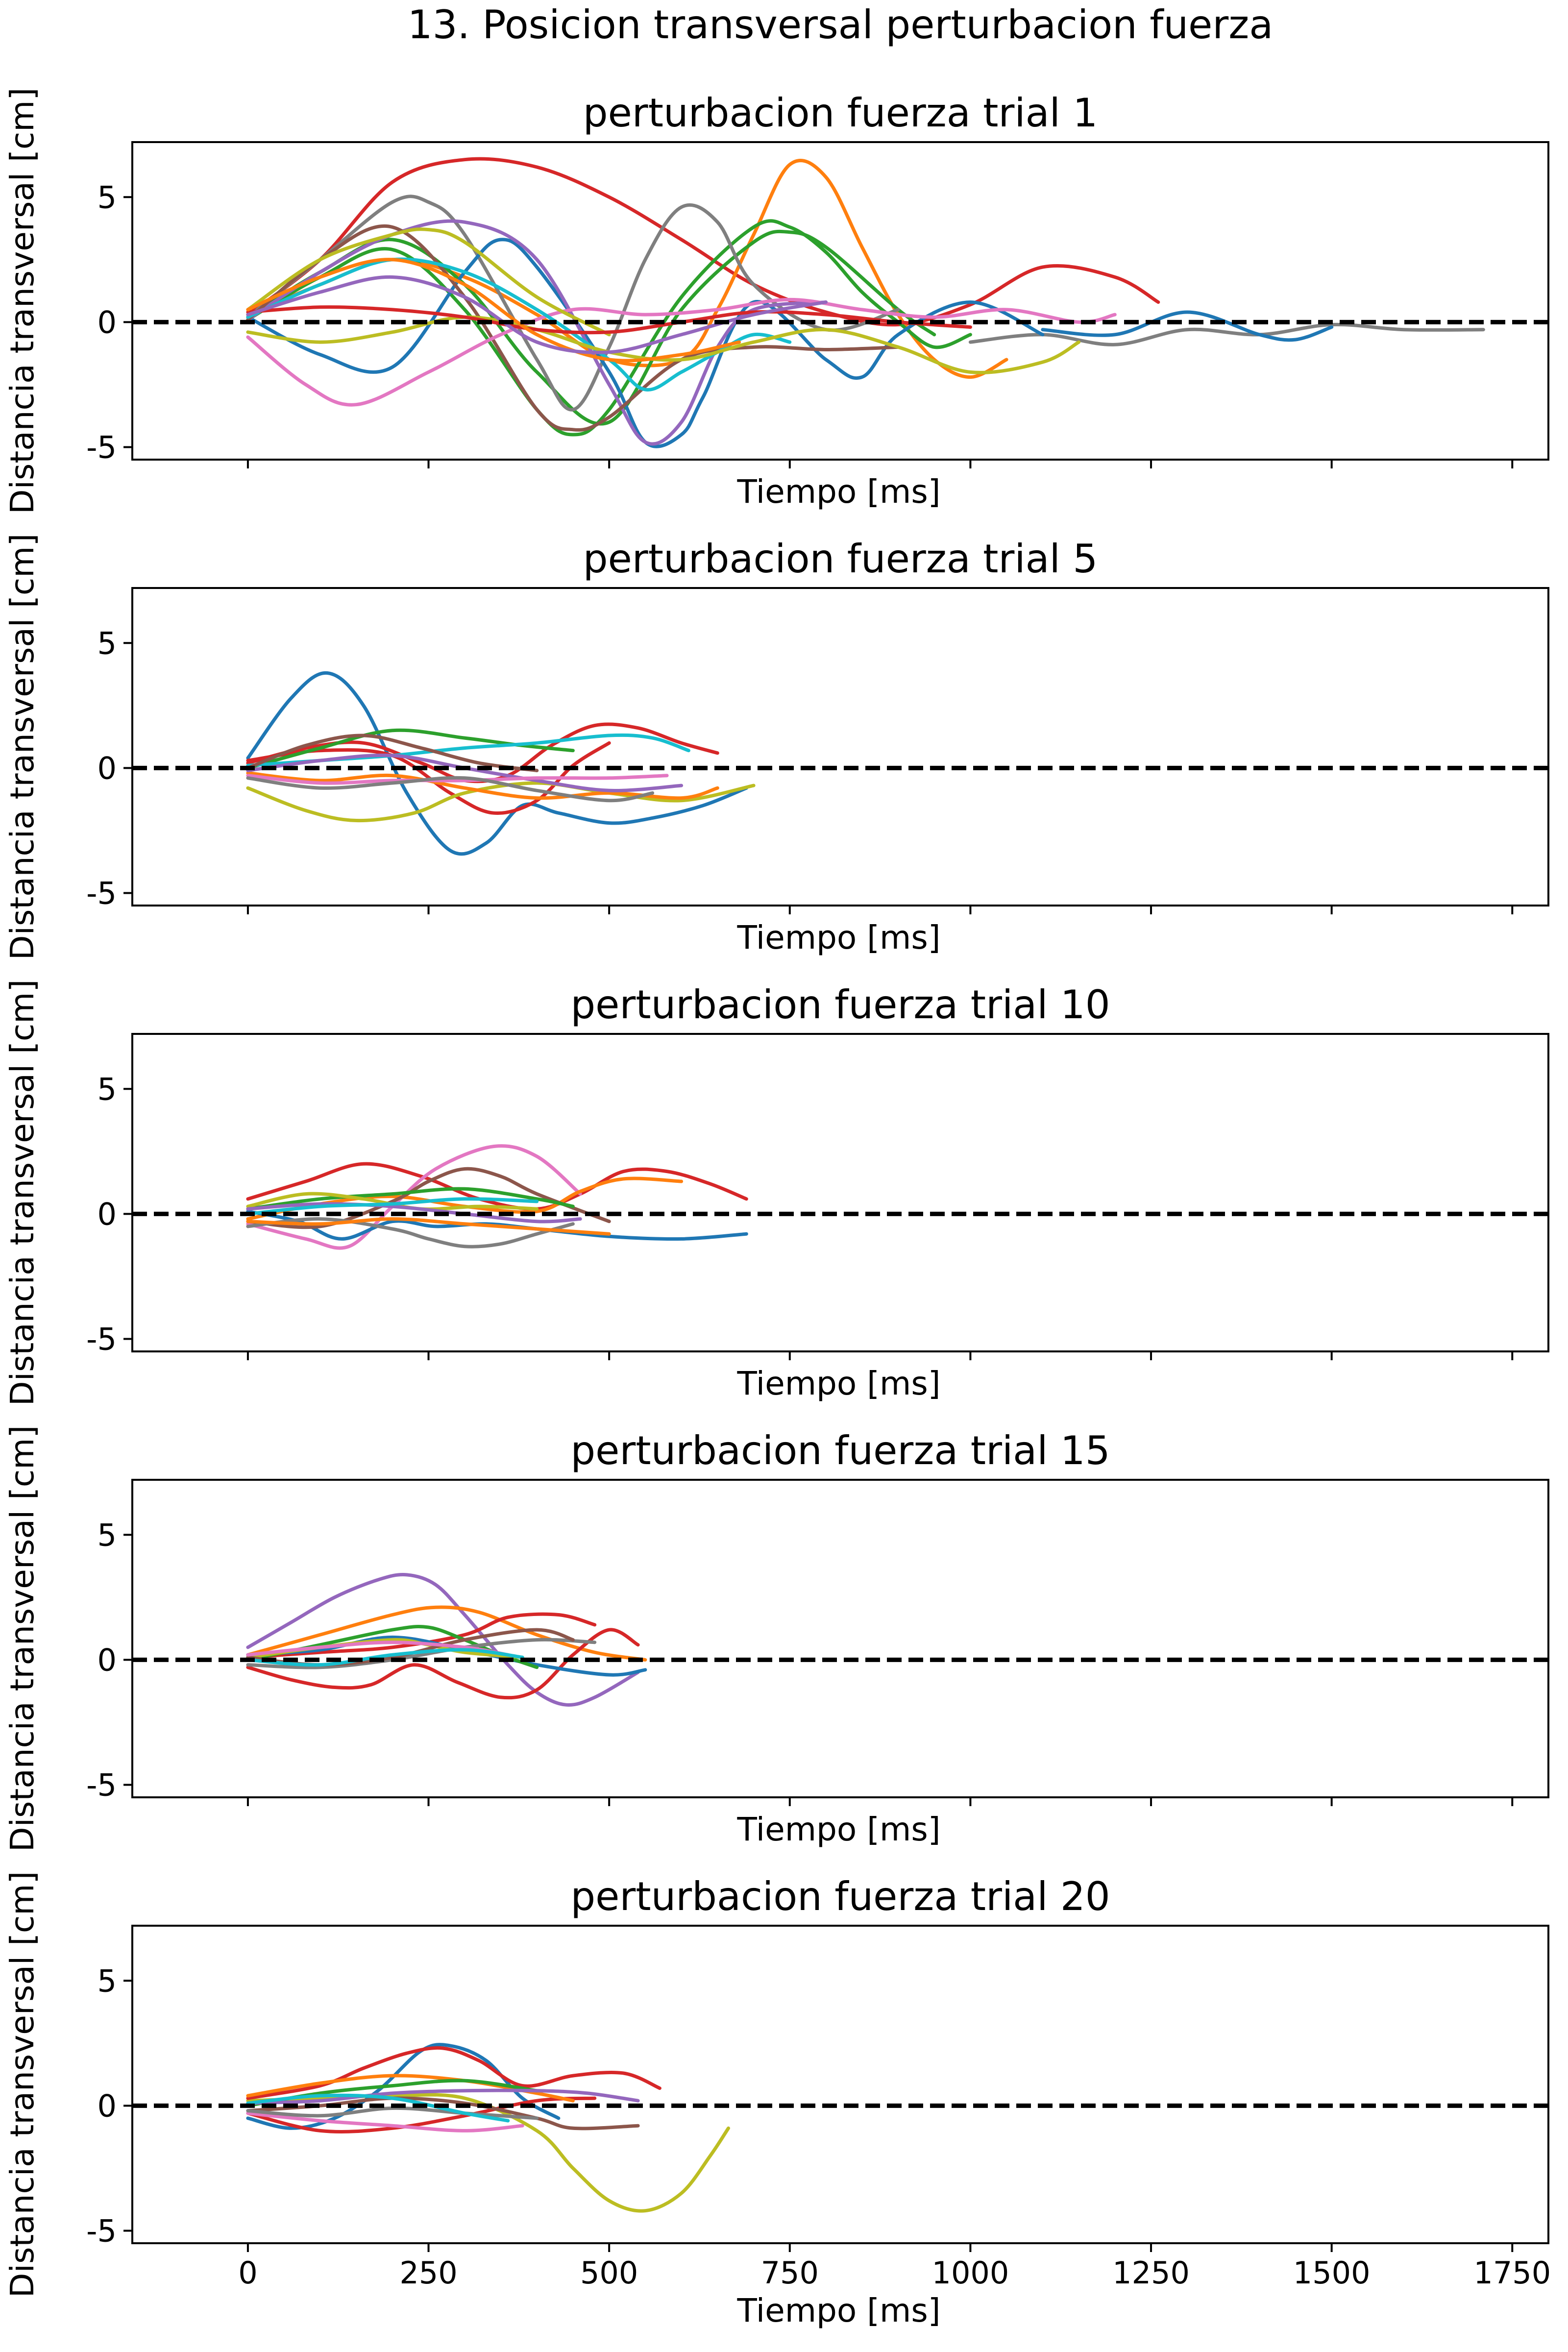  I want to click on subplot-title: perturbacion fuerza trial 5, so click(840, 559).